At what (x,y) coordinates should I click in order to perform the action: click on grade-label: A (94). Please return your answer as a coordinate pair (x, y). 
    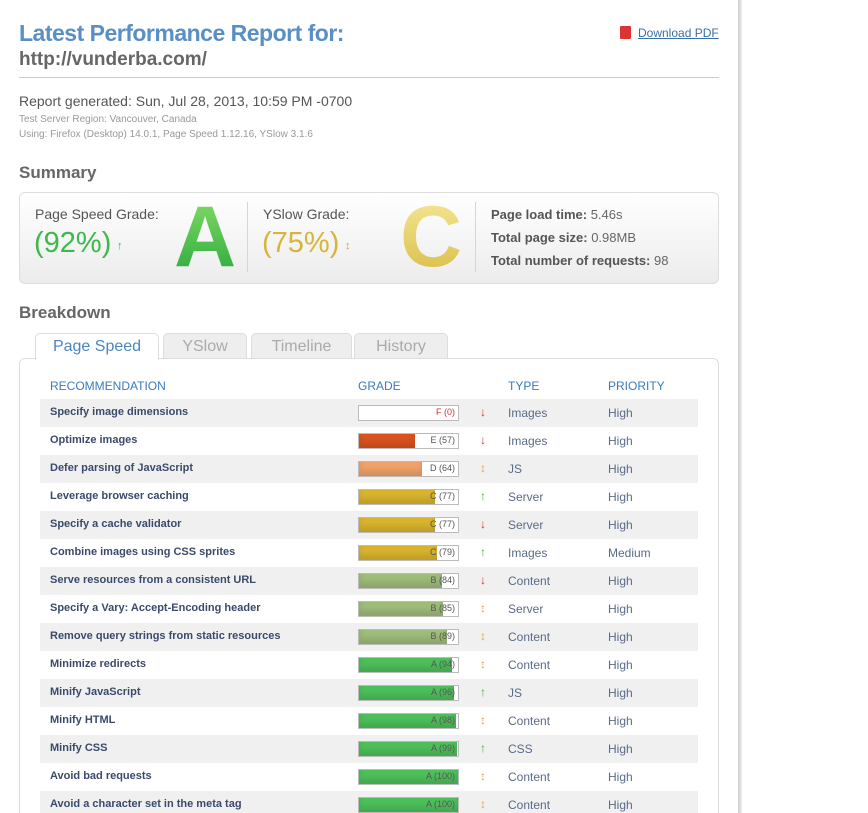
    Looking at the image, I should click on (442, 664).